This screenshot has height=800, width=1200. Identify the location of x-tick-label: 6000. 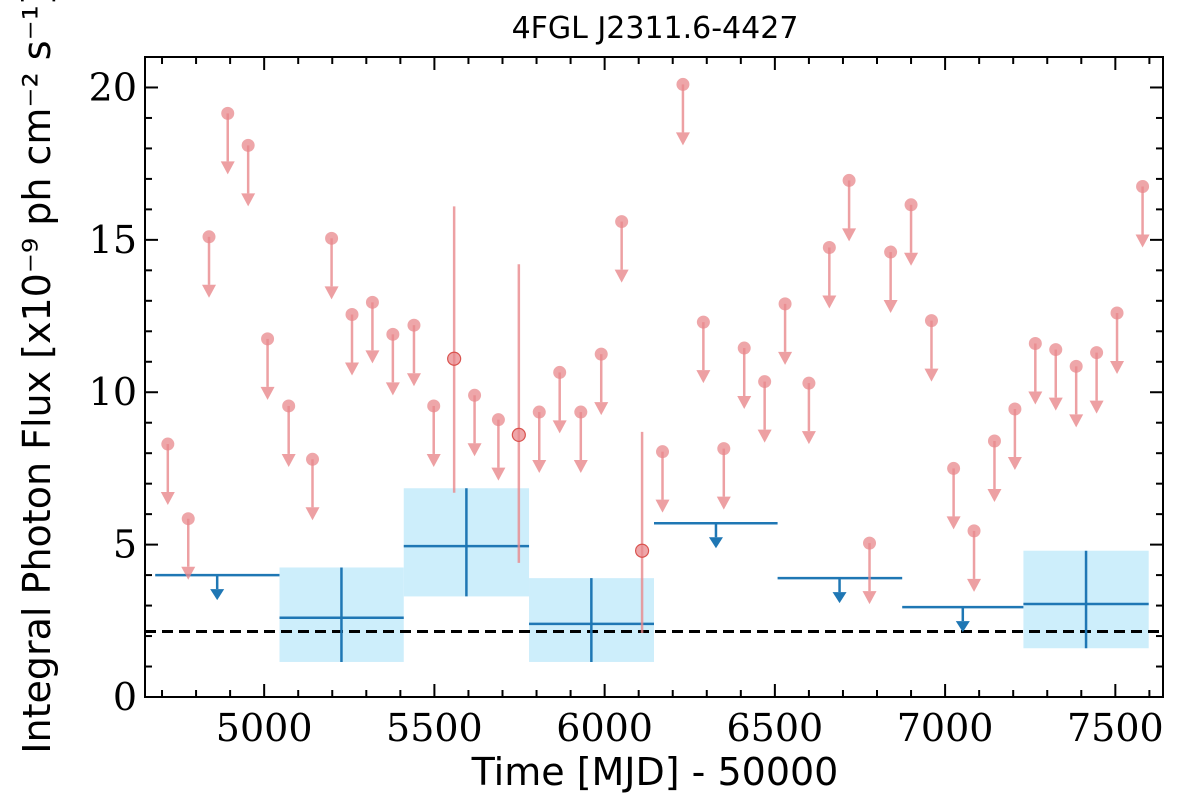
(604, 728).